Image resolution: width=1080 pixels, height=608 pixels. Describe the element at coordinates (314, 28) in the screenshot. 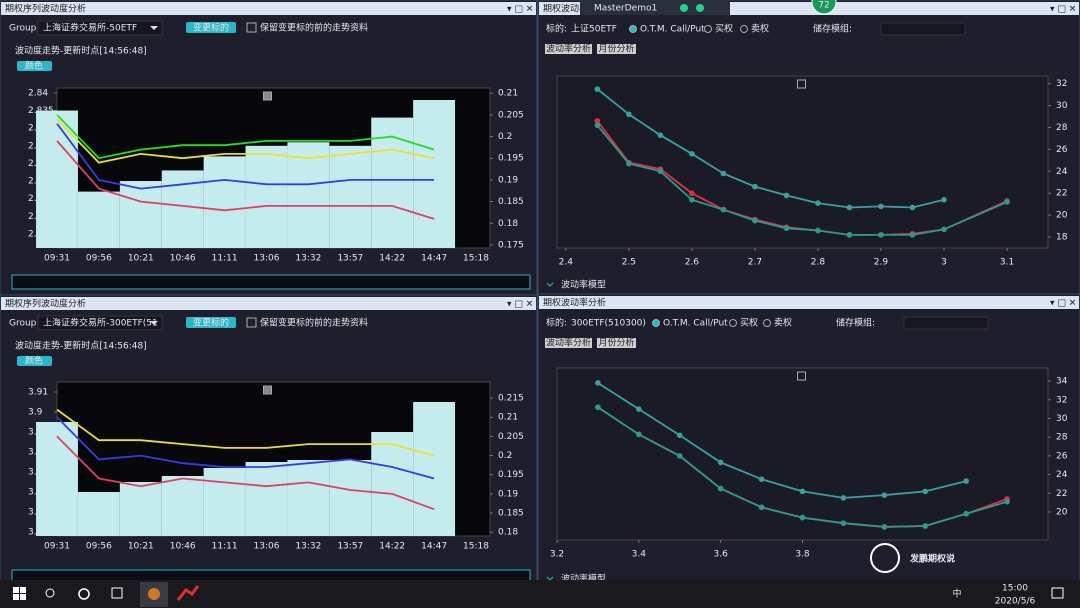

I see `checkbox-label: 保留变更标的前的走势资料` at that location.